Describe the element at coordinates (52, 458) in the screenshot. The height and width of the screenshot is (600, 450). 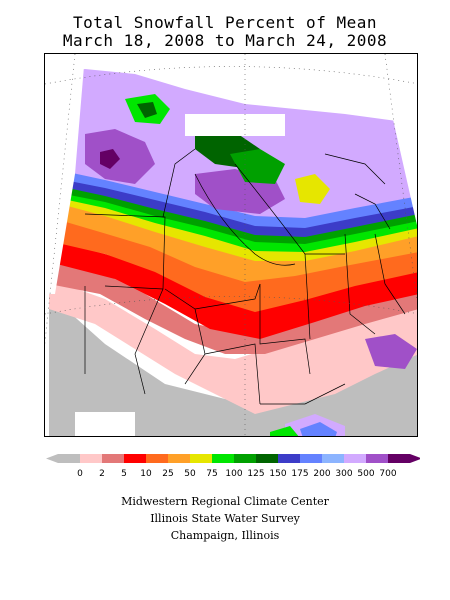
I see `legend-arrow-low` at that location.